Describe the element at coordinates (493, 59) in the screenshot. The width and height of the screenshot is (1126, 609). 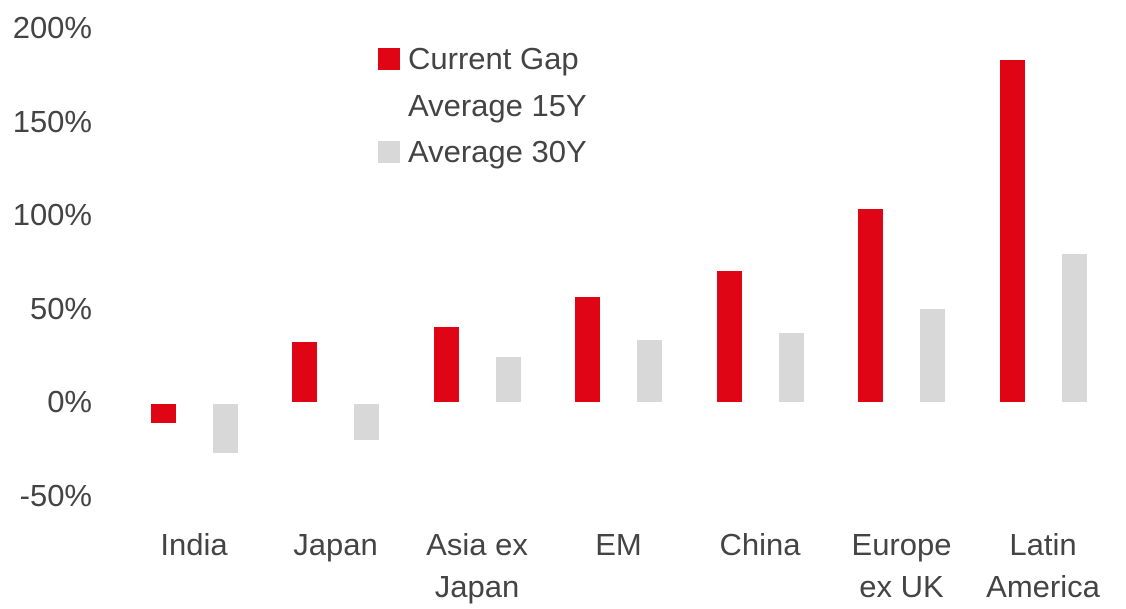
I see `legend-label-current-gap: Current Gap` at that location.